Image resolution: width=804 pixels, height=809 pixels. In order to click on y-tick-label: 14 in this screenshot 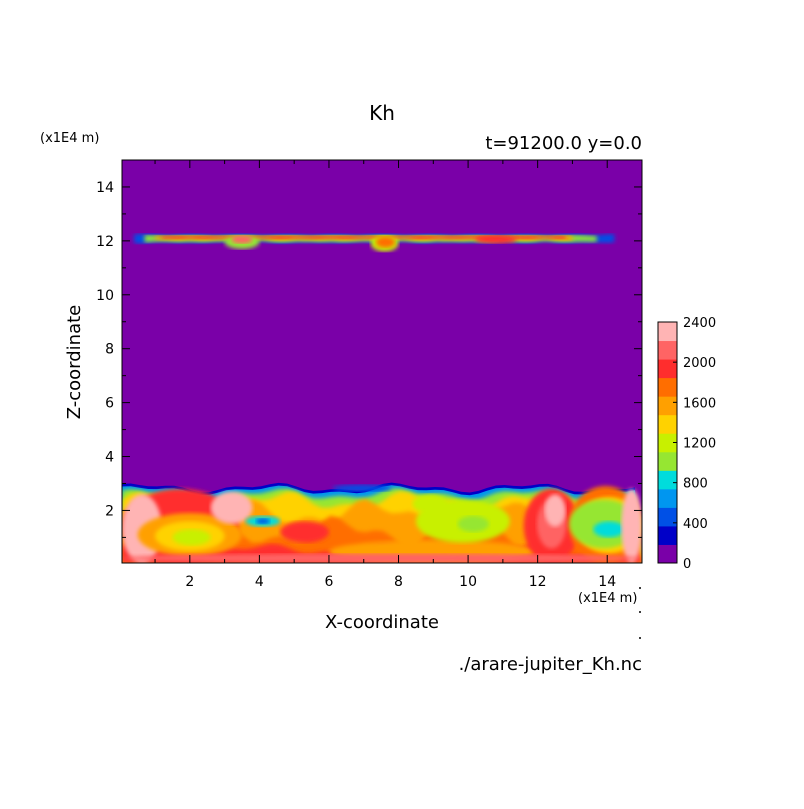, I will do `click(105, 188)`.